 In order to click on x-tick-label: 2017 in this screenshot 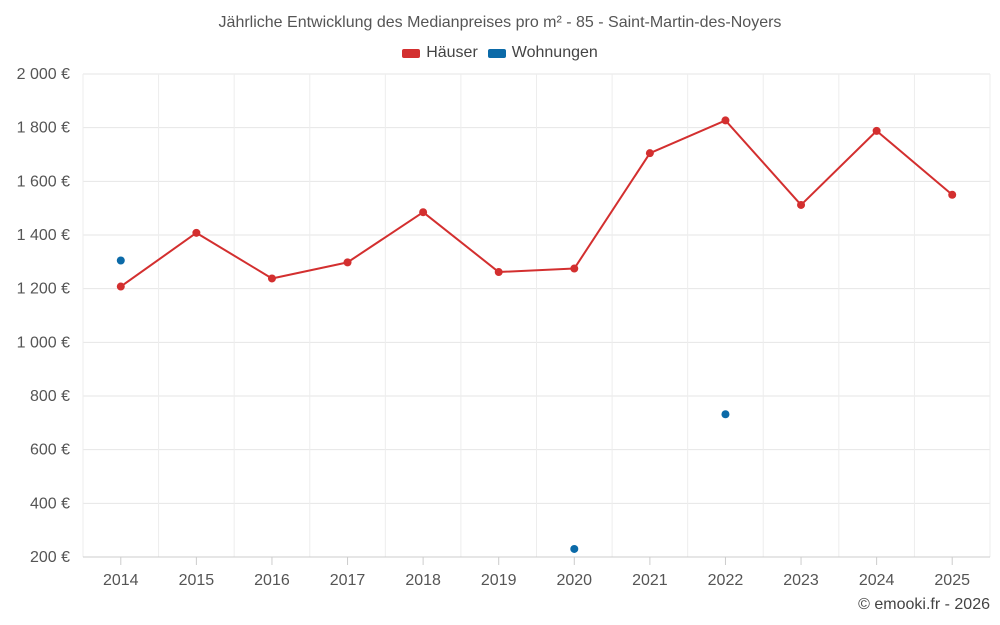, I will do `click(348, 580)`.